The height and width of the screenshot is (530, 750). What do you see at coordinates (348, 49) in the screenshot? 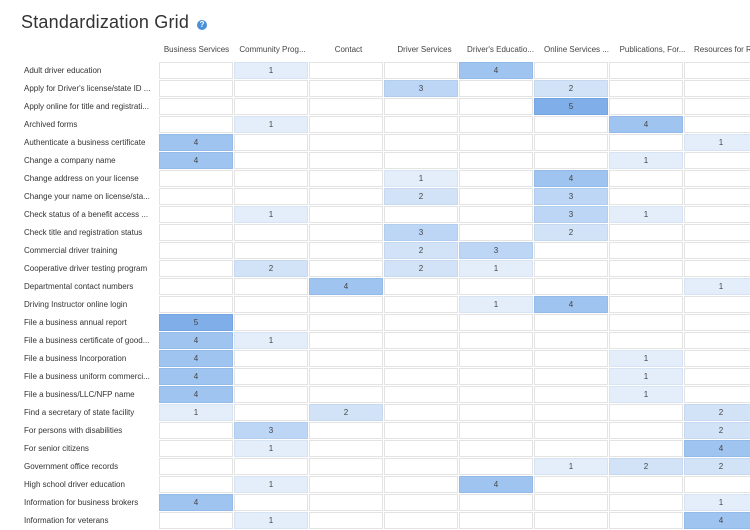
I see `column-header: Contact` at bounding box center [348, 49].